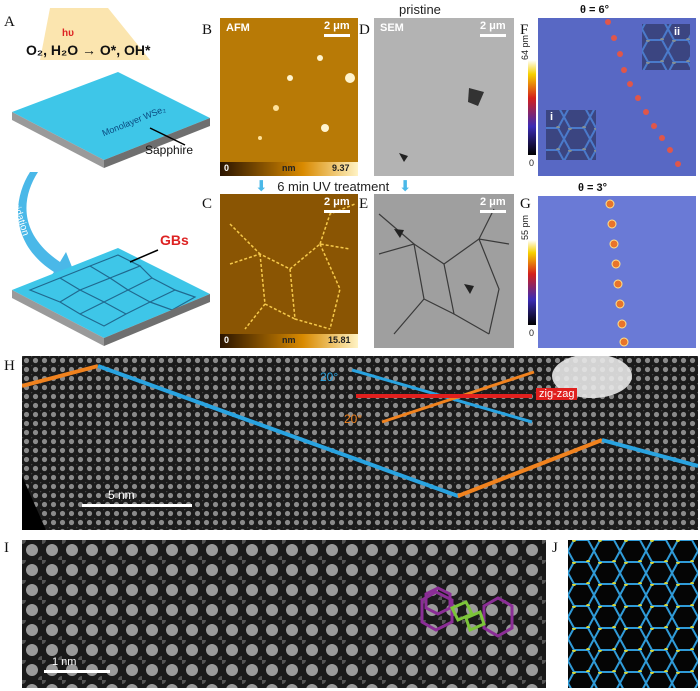 The height and width of the screenshot is (691, 700). I want to click on afm-uv-scale-bar, so click(337, 211).